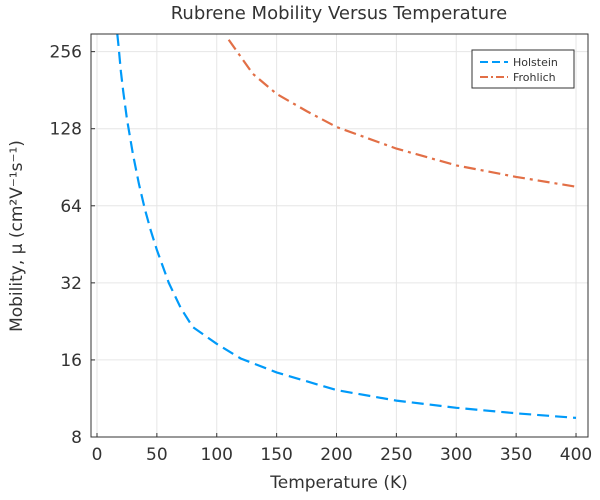 The width and height of the screenshot is (600, 500). What do you see at coordinates (276, 455) in the screenshot?
I see `x-tick-label: 150` at bounding box center [276, 455].